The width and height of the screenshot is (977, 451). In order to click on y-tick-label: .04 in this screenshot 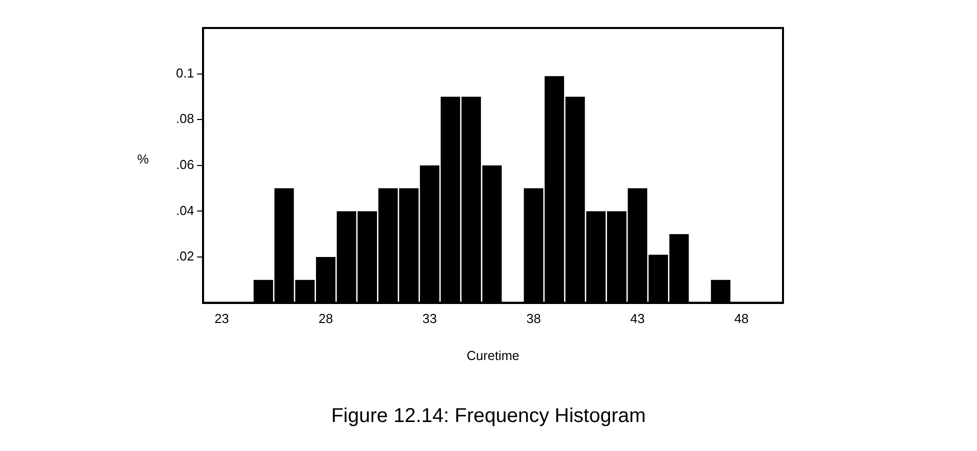, I will do `click(185, 210)`.